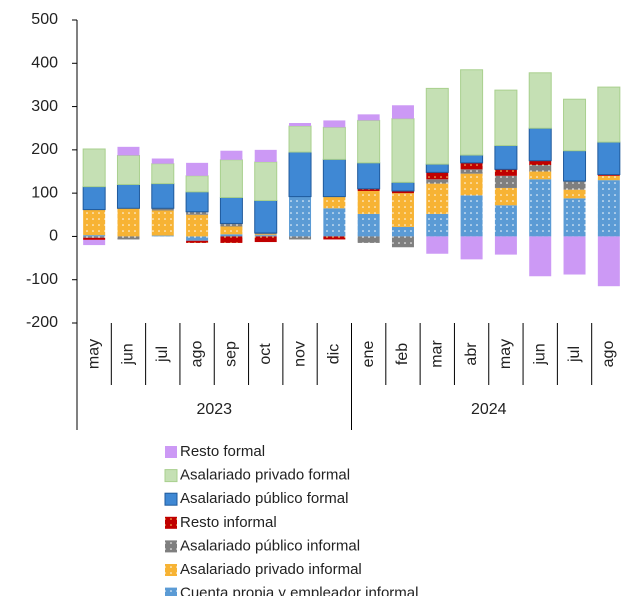  I want to click on y-tick-label: 100, so click(44, 192).